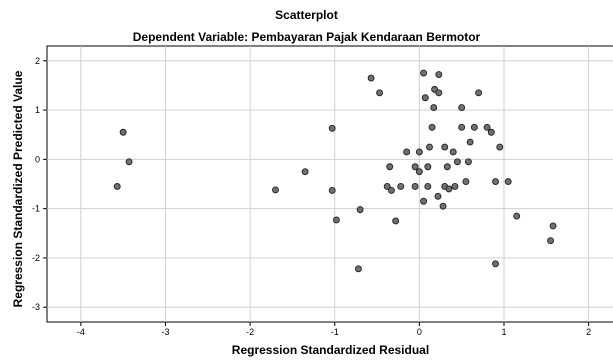 The width and height of the screenshot is (613, 360). Describe the element at coordinates (306, 15) in the screenshot. I see `chart-title: Scatterplot` at that location.